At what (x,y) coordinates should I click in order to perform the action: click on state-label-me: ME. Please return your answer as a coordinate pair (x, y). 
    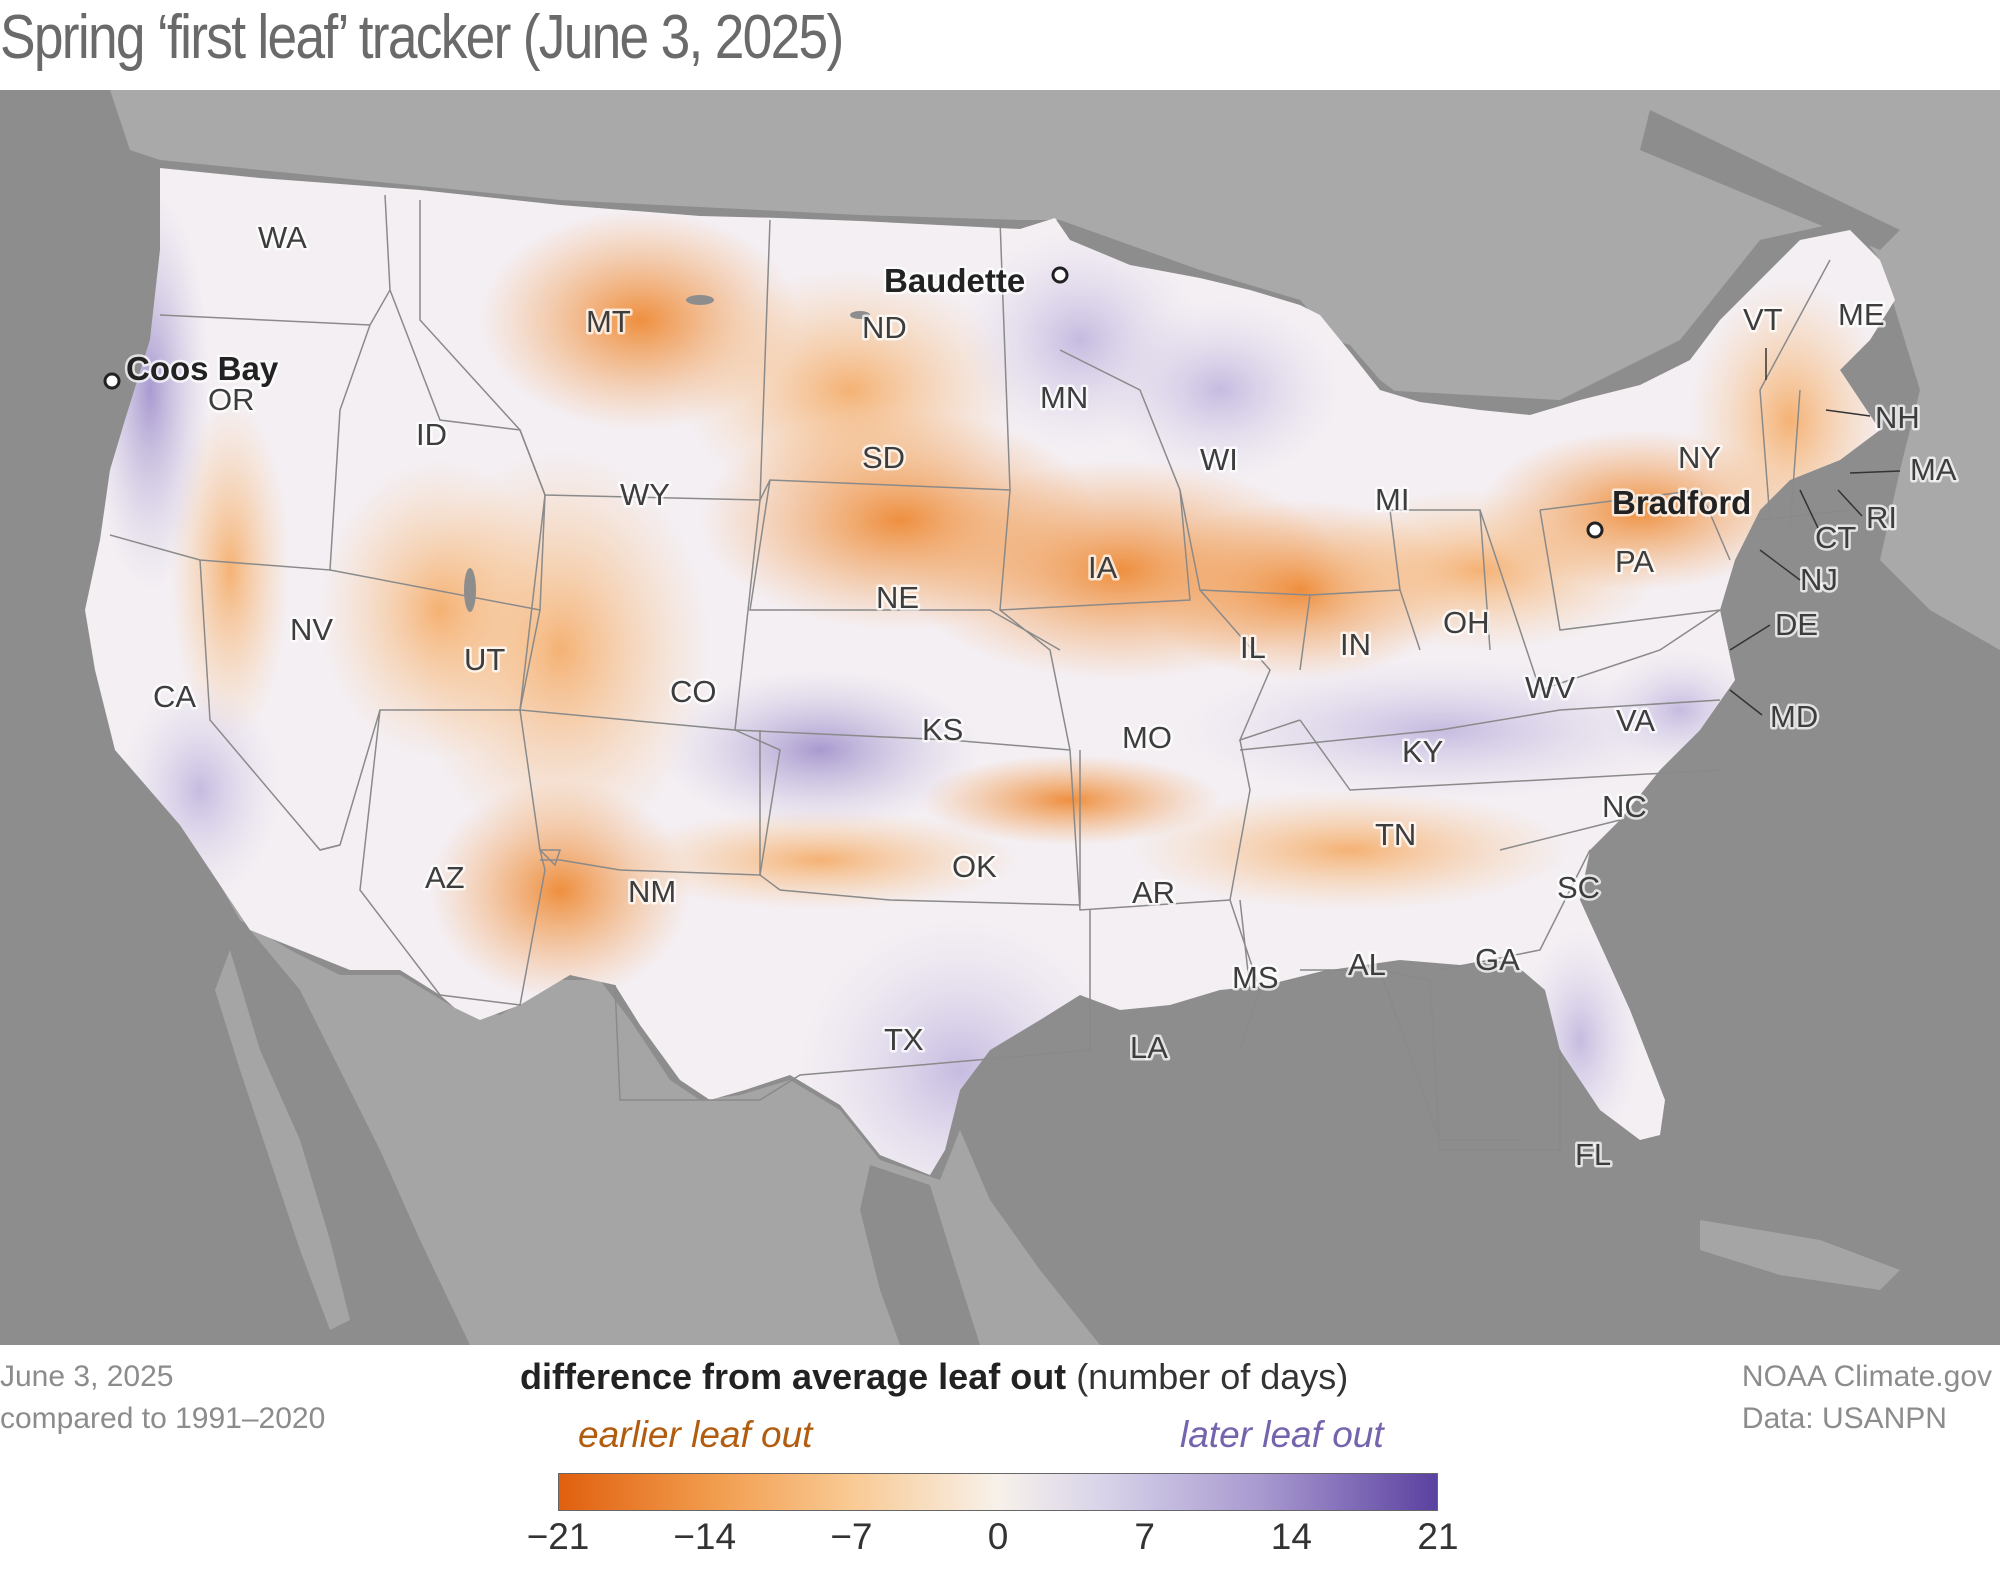
    Looking at the image, I should click on (1861, 314).